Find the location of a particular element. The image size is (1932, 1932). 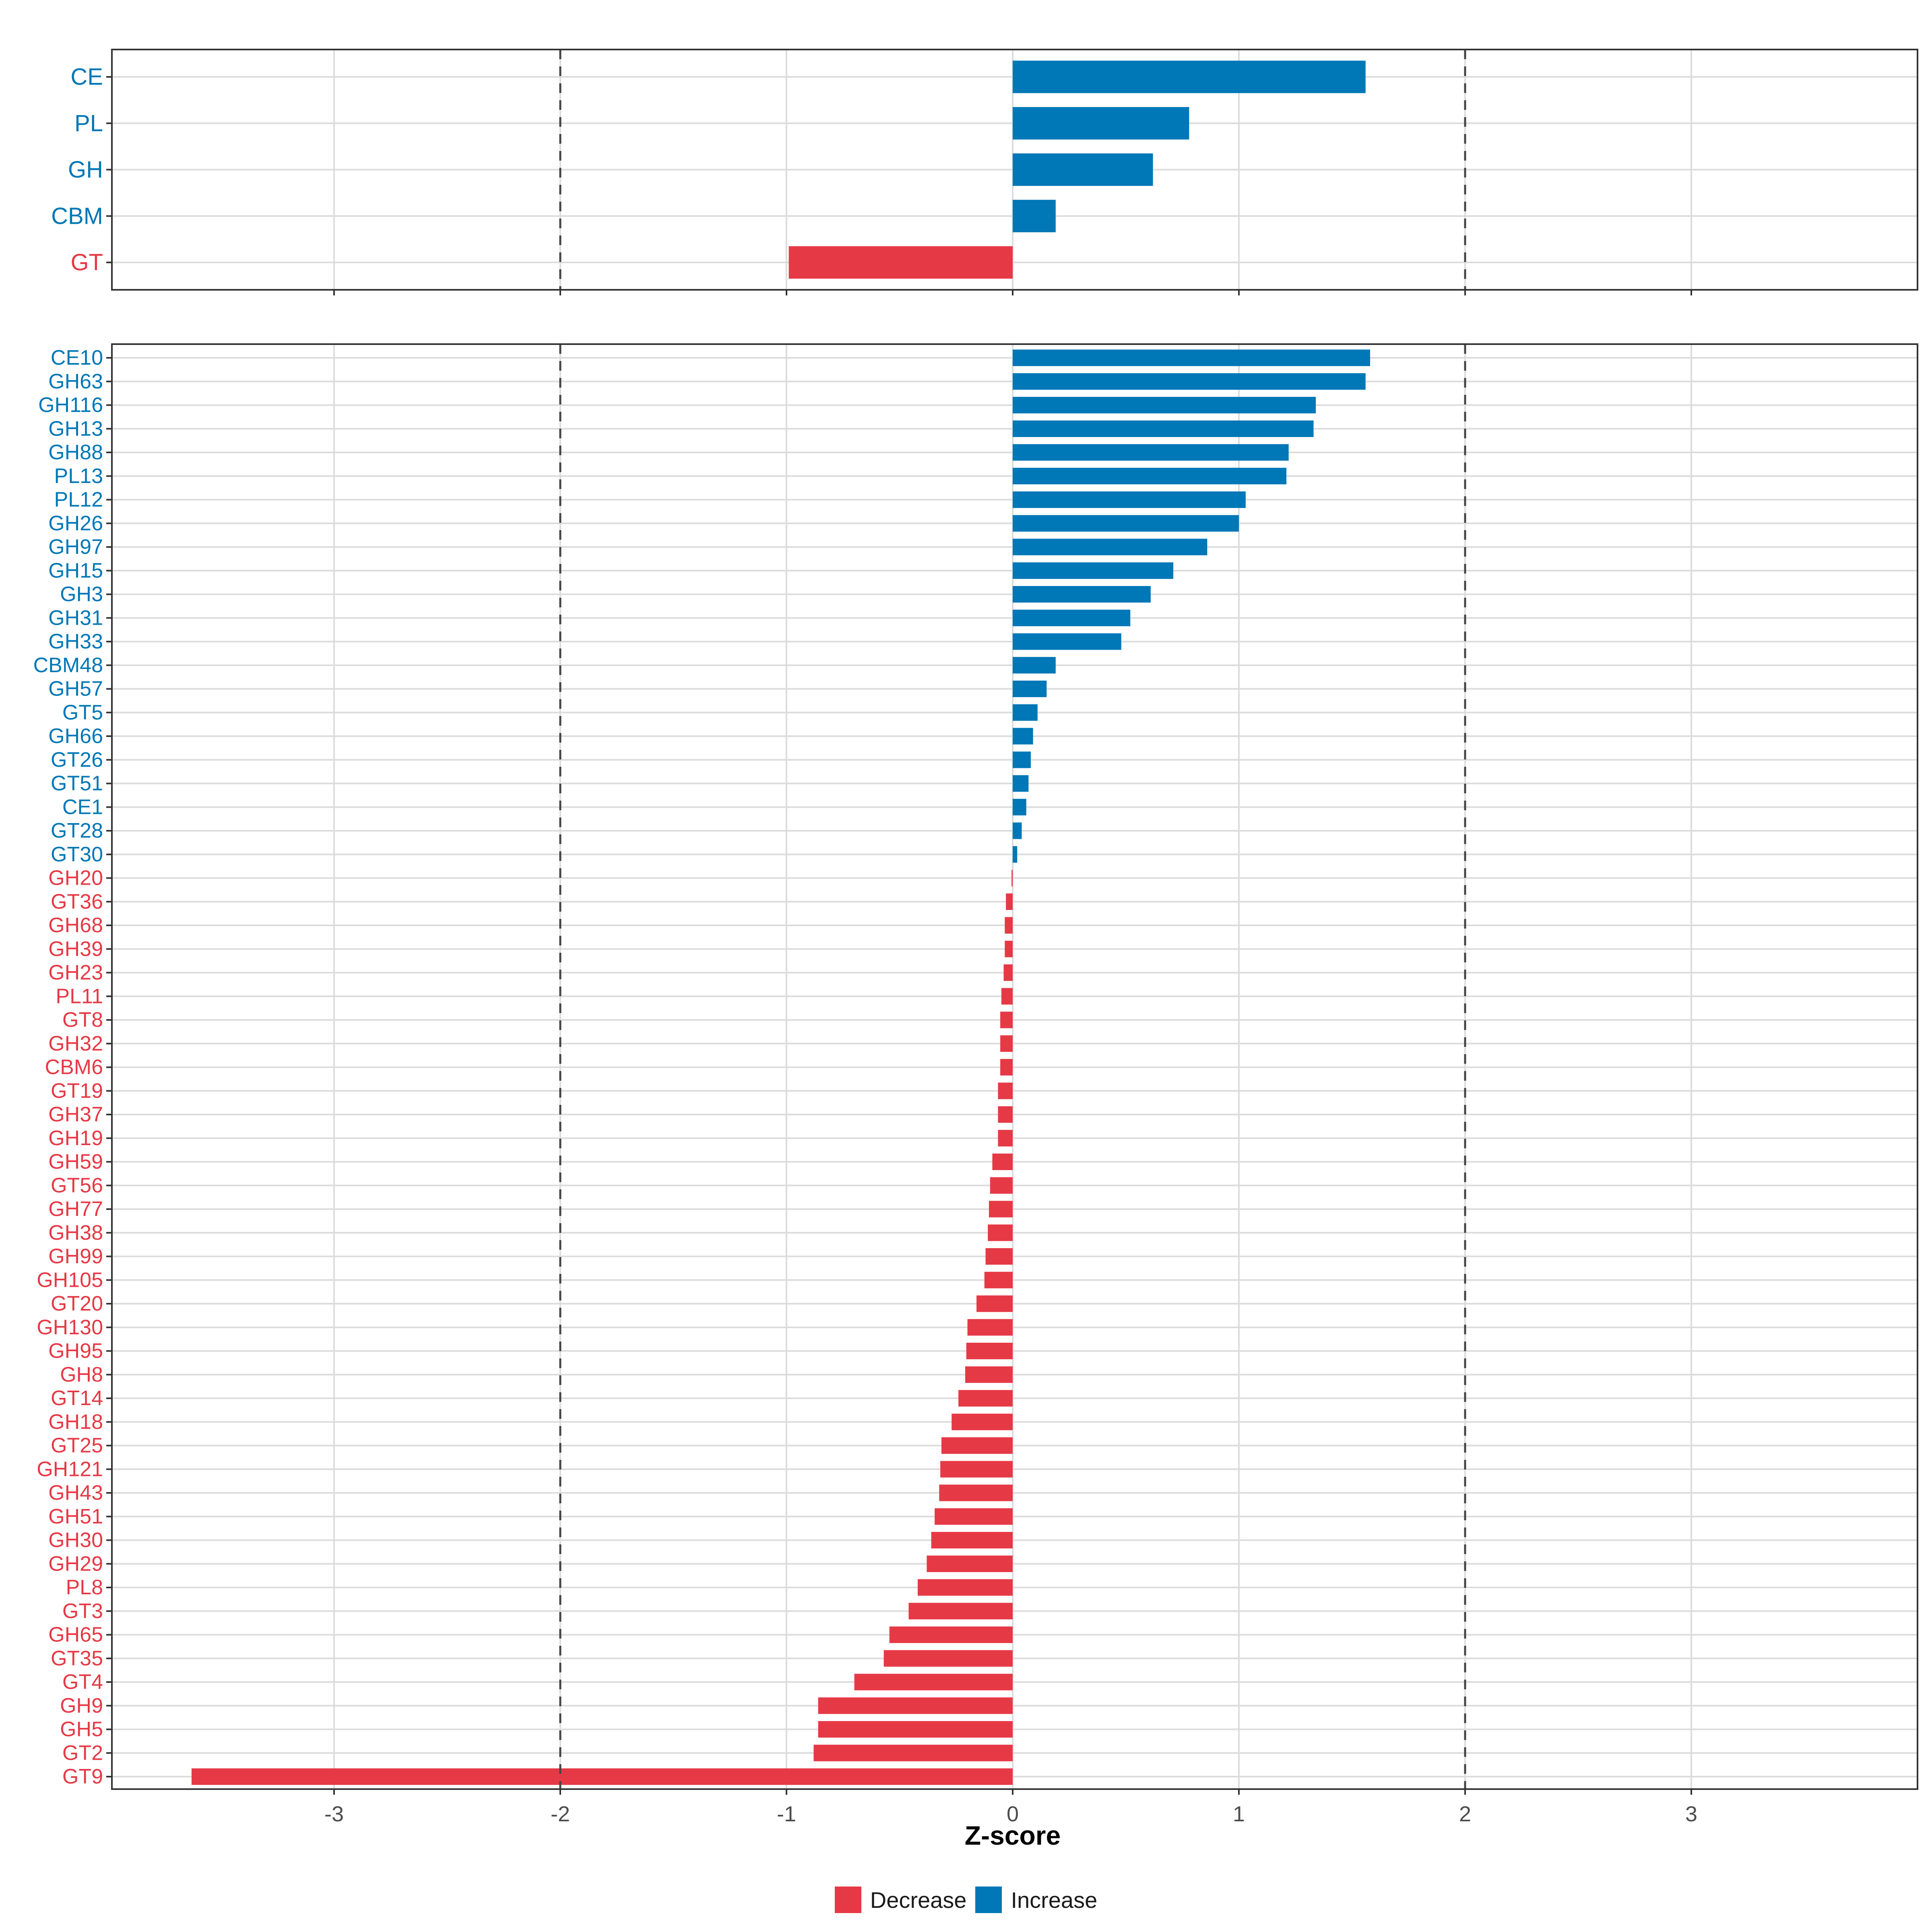

bar-GH23 is located at coordinates (1008, 972).